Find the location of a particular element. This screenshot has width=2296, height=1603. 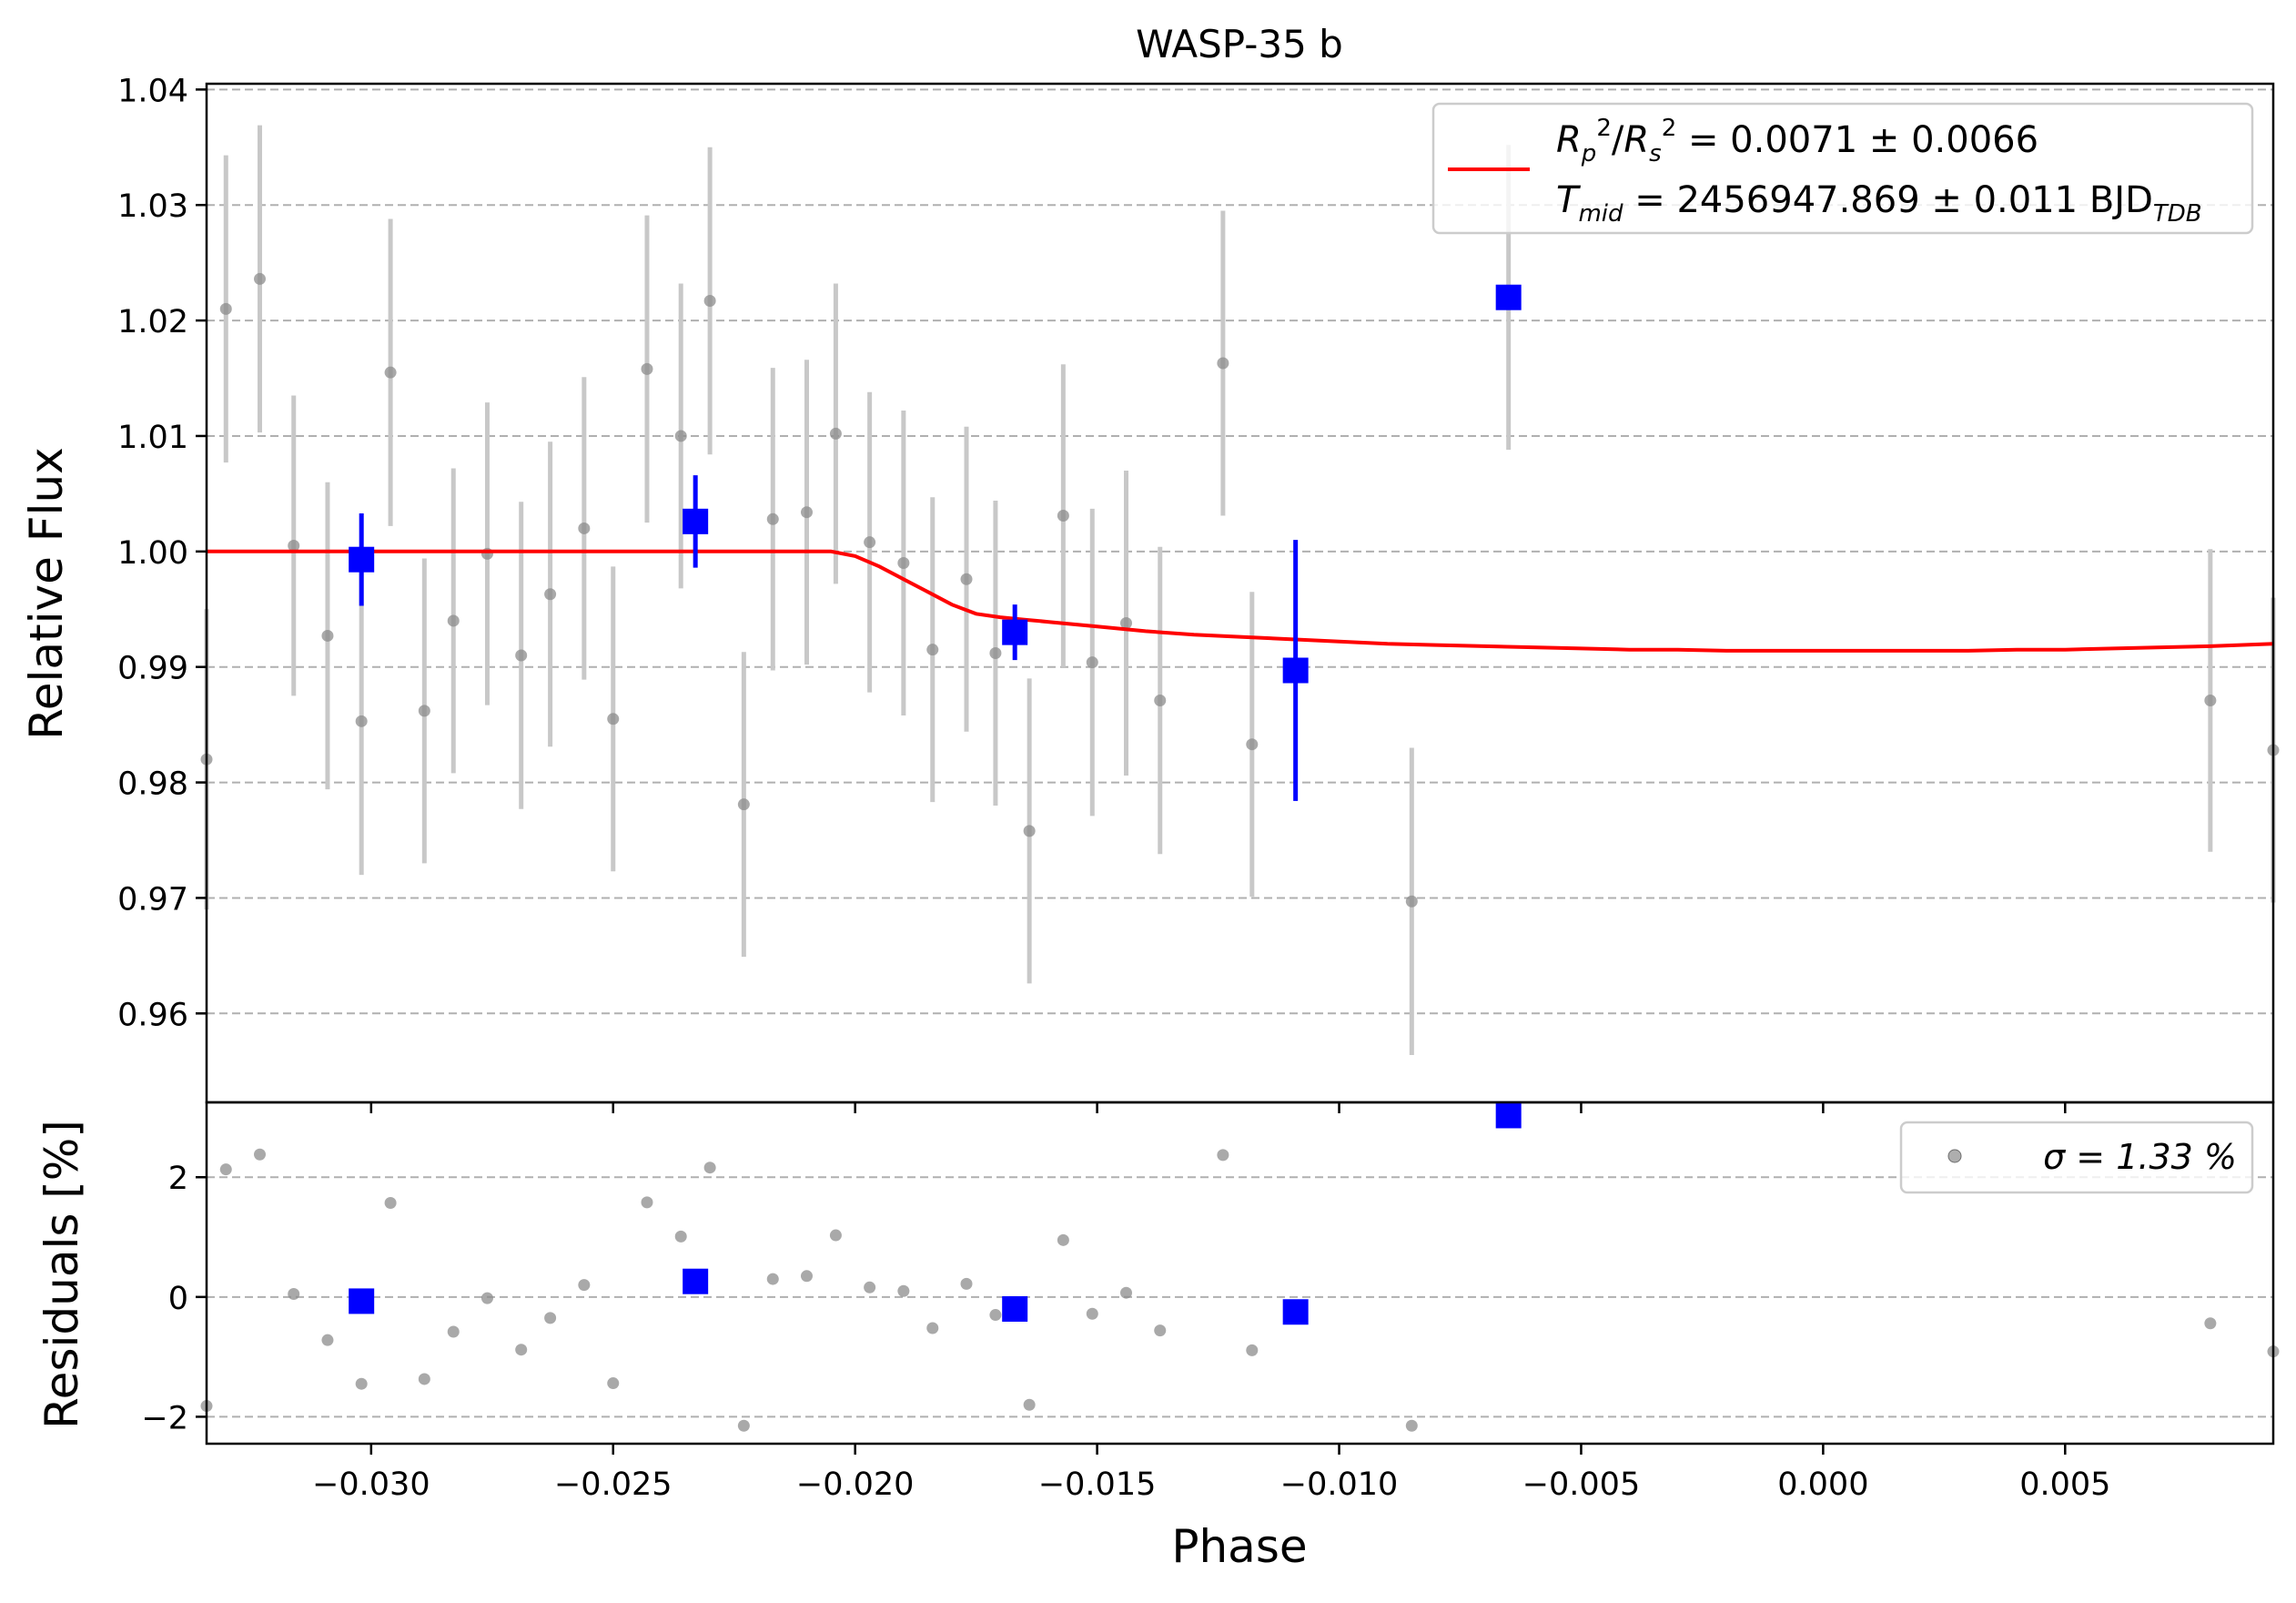

y-tick-label: 2 is located at coordinates (178, 1179).